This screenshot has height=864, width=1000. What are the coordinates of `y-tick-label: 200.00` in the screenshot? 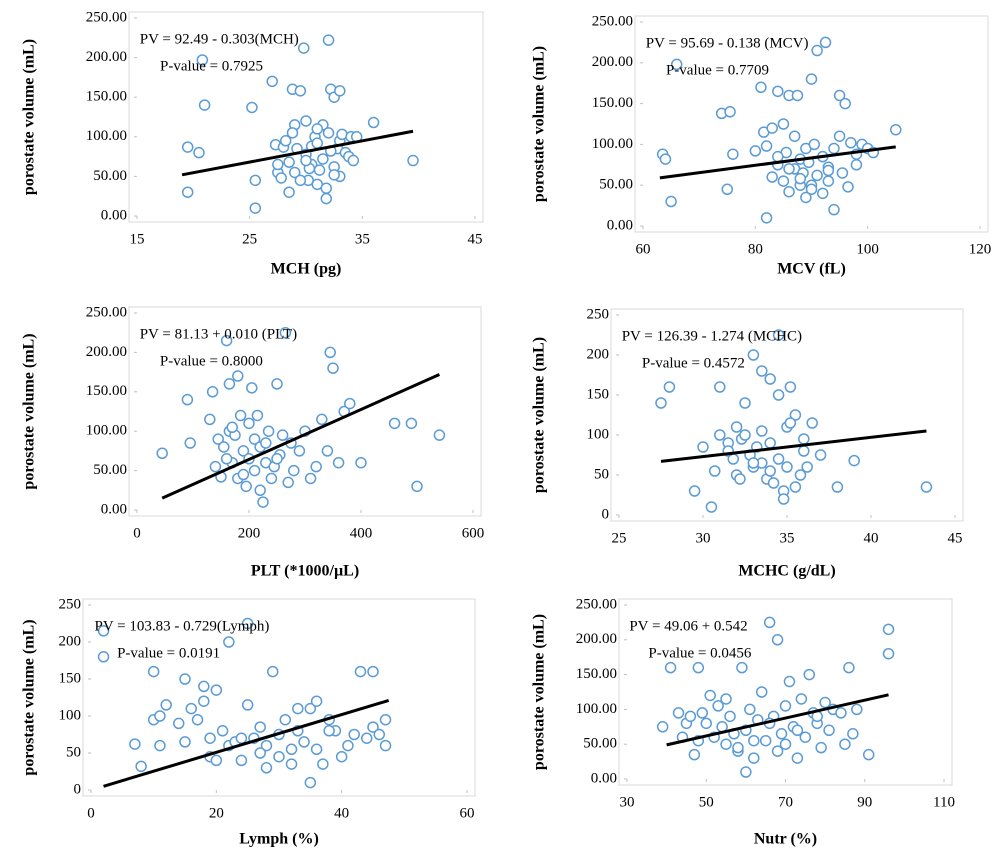 It's located at (106, 57).